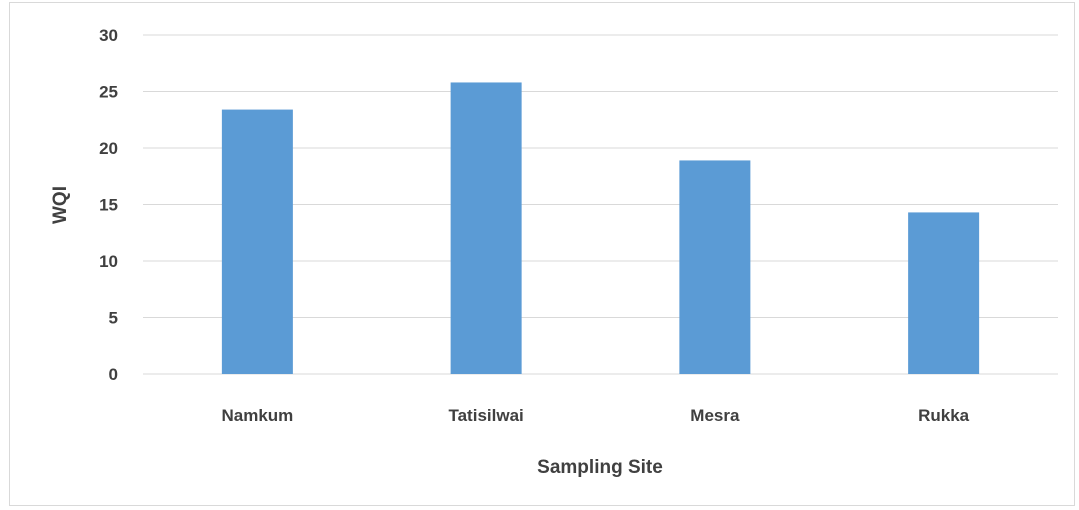  Describe the element at coordinates (108, 92) in the screenshot. I see `y-tick-label: 25` at that location.